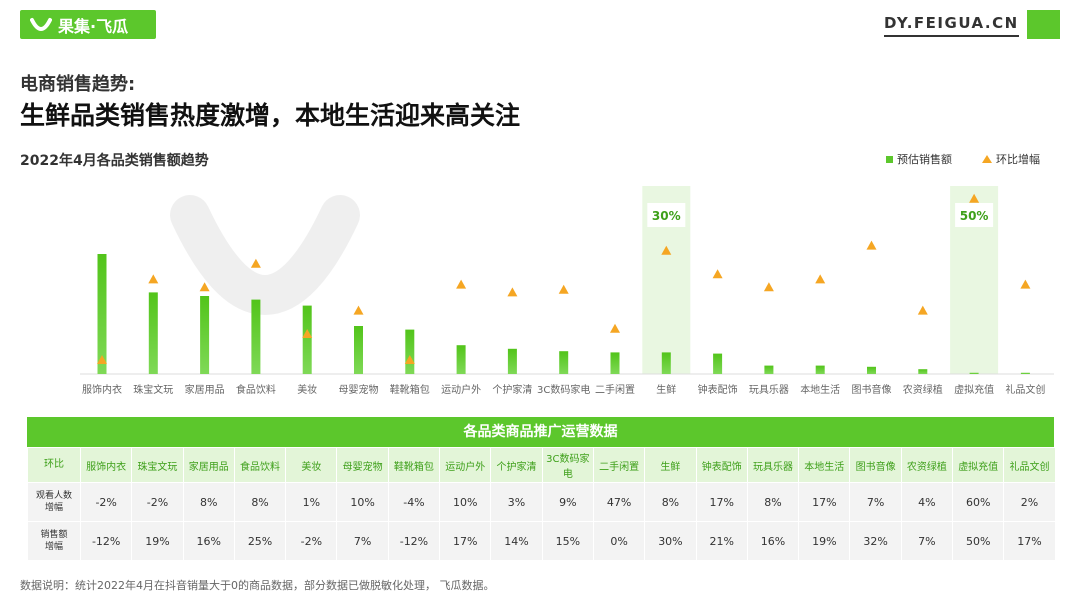  Describe the element at coordinates (924, 159) in the screenshot. I see `legend-bar-label: 预估销售额` at that location.